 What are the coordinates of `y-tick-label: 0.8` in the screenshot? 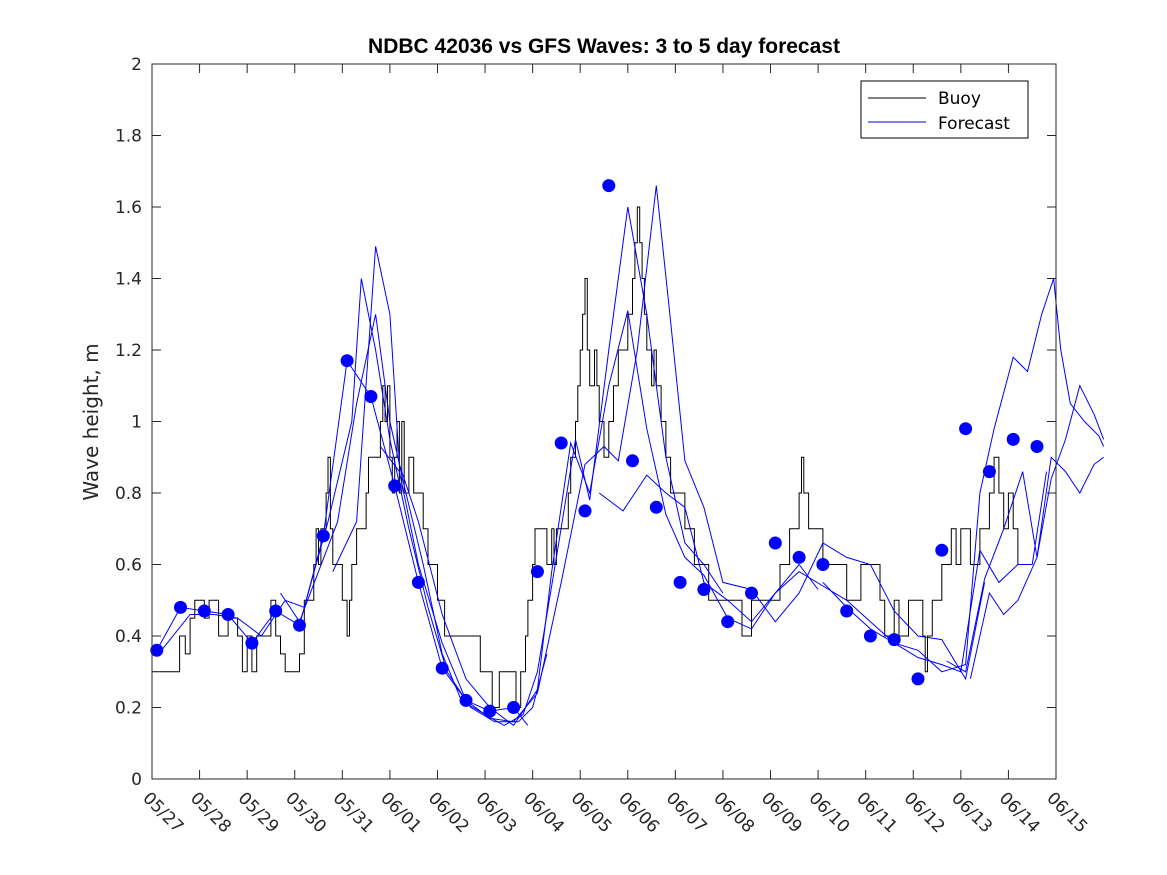 It's located at (128, 494).